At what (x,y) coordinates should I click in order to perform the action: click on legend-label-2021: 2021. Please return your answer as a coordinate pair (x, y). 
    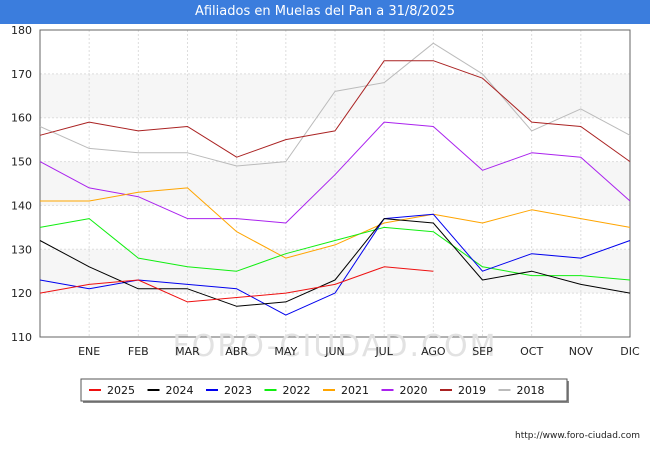
    Looking at the image, I should click on (355, 390).